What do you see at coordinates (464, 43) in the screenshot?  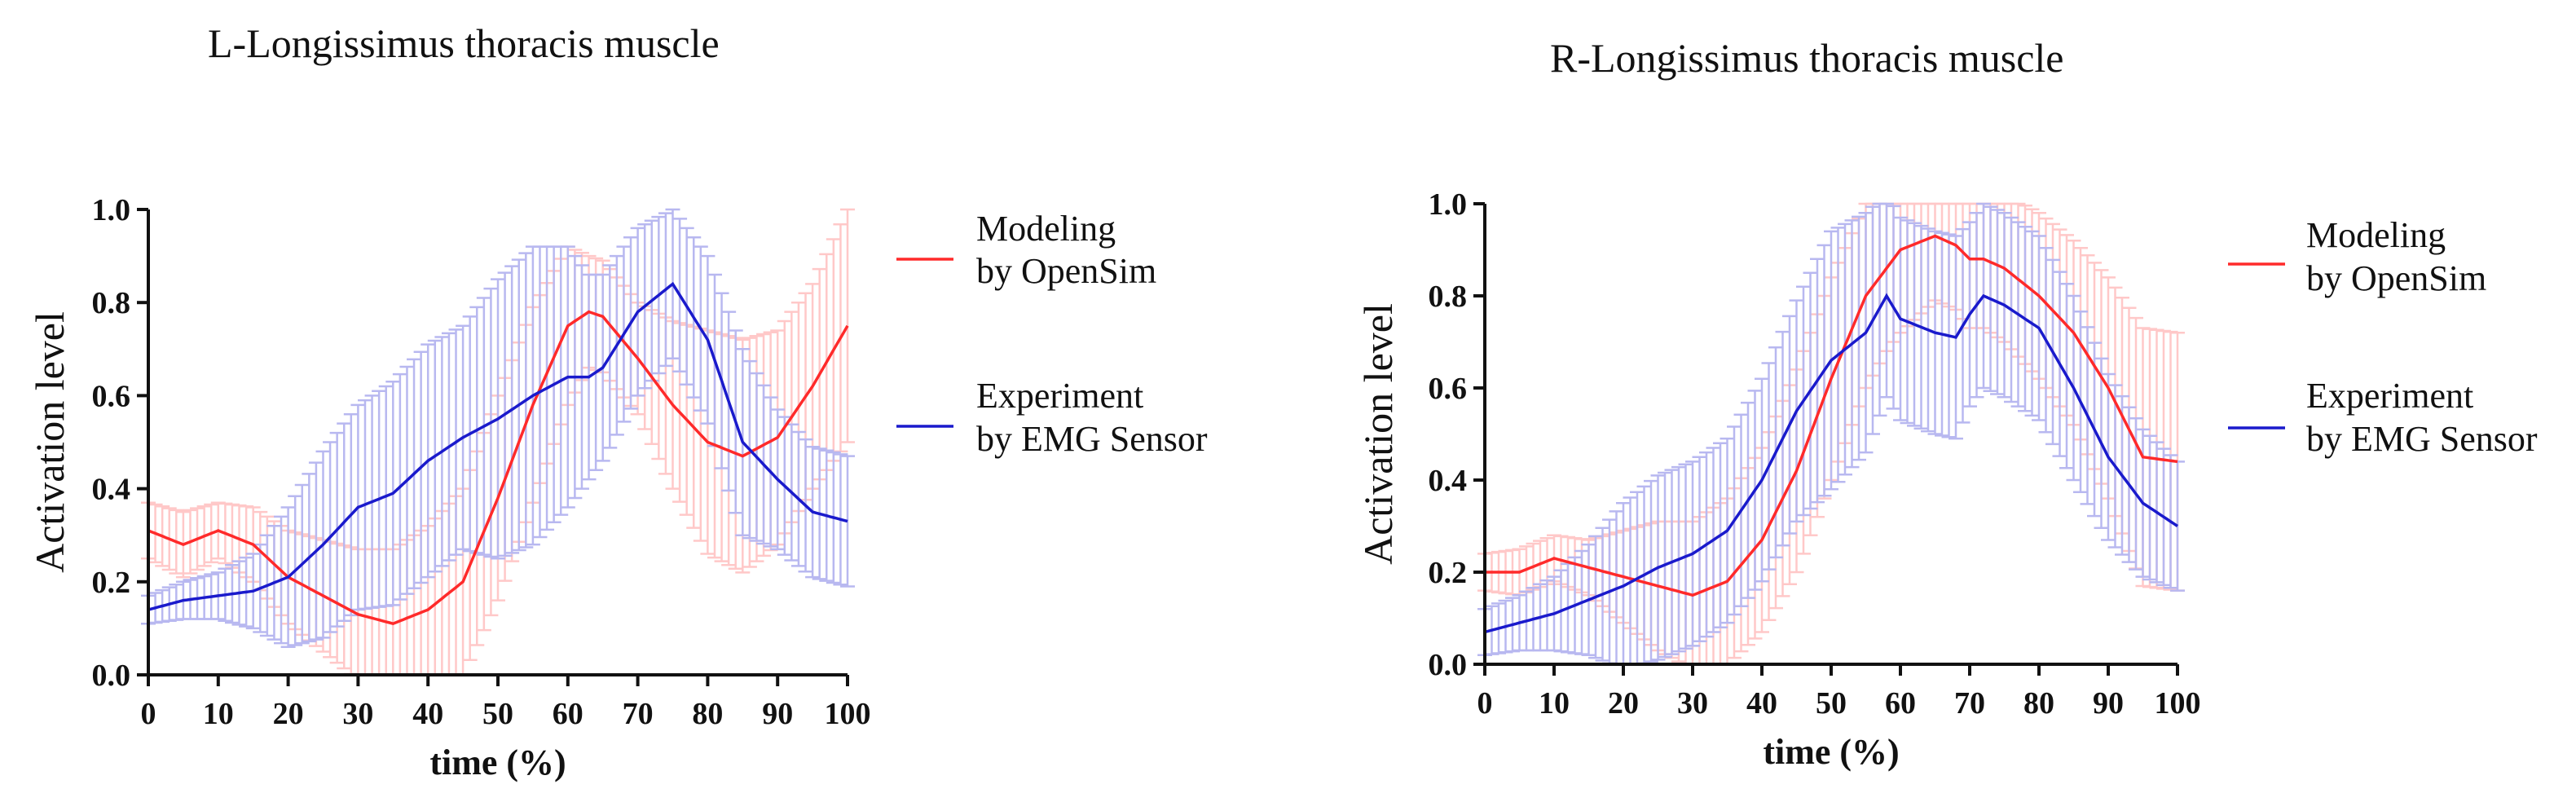 I see `chart-title: L-Longissimus thoracis muscle` at bounding box center [464, 43].